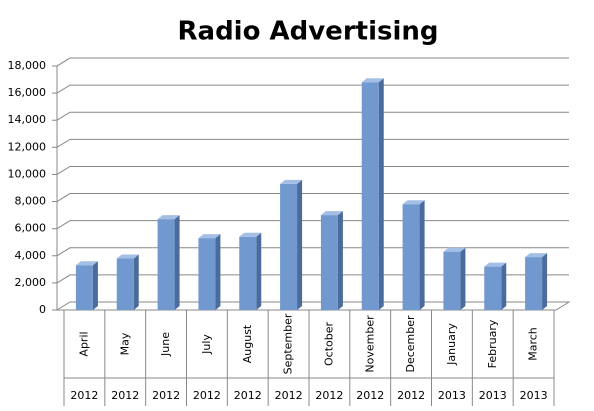  I want to click on y-tick-label: 0, so click(42, 309).